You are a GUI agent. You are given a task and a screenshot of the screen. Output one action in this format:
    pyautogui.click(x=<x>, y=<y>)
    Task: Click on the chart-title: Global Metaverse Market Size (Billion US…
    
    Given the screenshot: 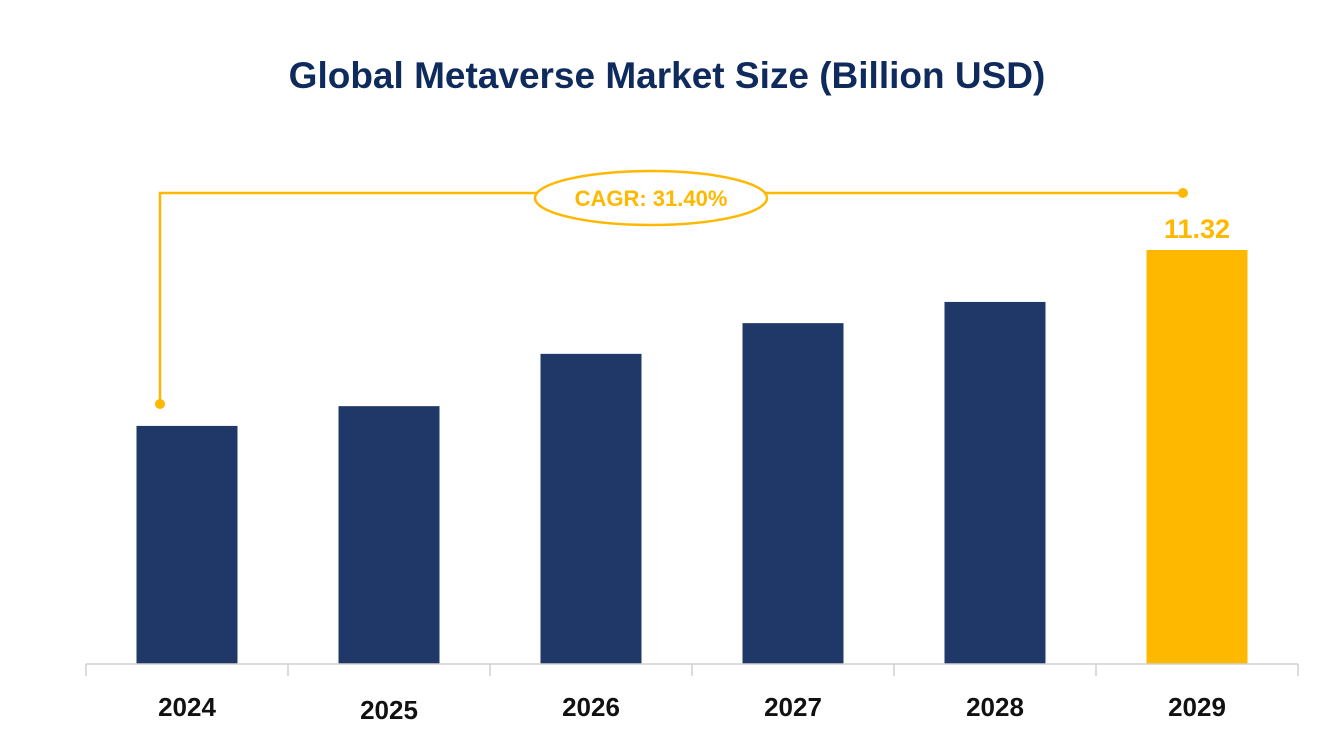 What is the action you would take?
    pyautogui.click(x=667, y=75)
    